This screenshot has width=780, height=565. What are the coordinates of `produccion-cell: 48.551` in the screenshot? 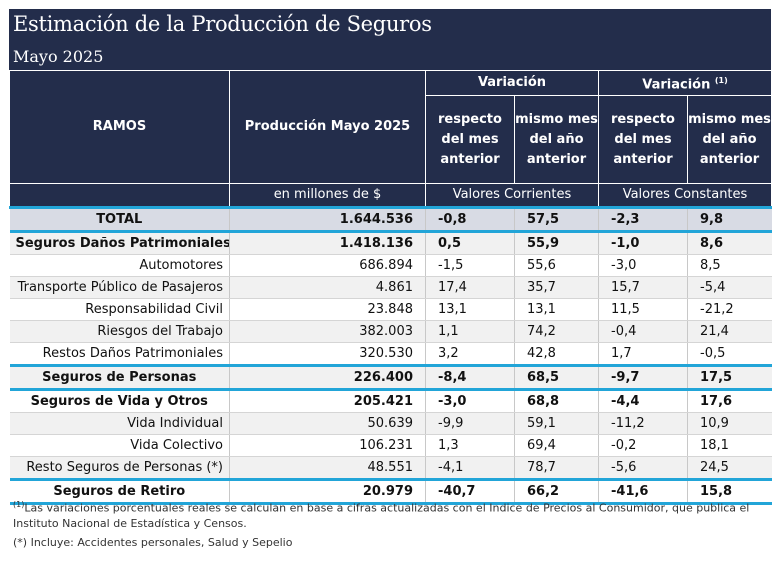 It's located at (327, 468).